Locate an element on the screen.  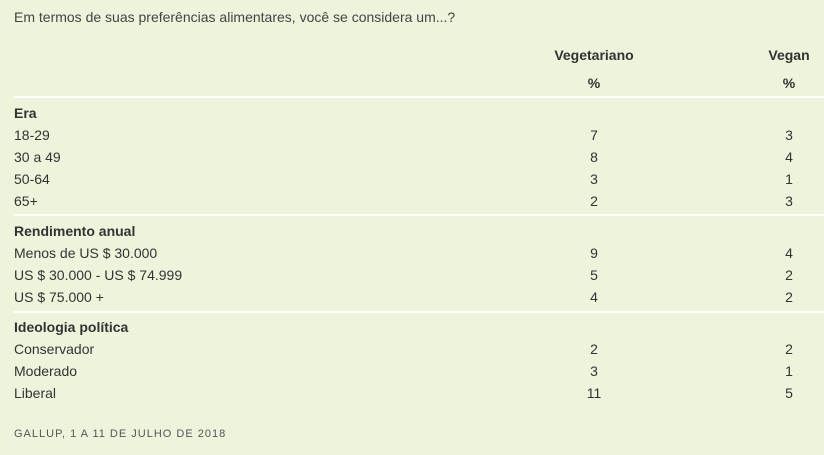
table-row: US $ 75.000 + 4 2 is located at coordinates (412, 297).